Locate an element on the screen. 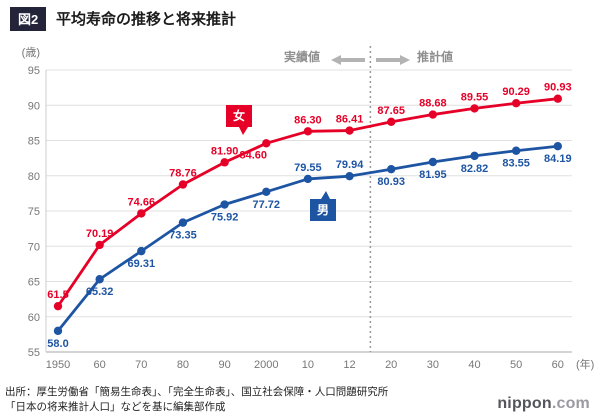 The image size is (600, 420). svg-text: 84.60 is located at coordinates (253, 155).